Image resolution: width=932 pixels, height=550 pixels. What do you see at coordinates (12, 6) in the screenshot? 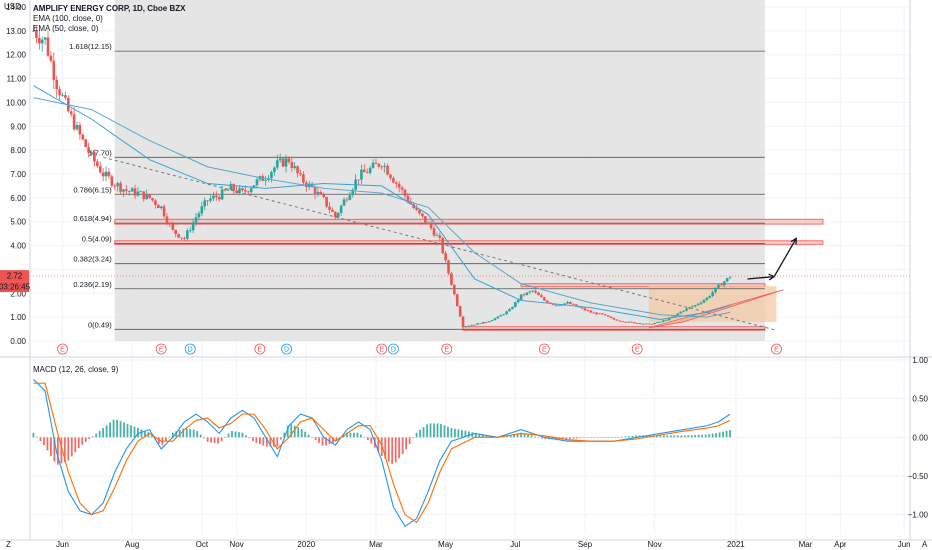
I see `currency-label: USD` at bounding box center [12, 6].